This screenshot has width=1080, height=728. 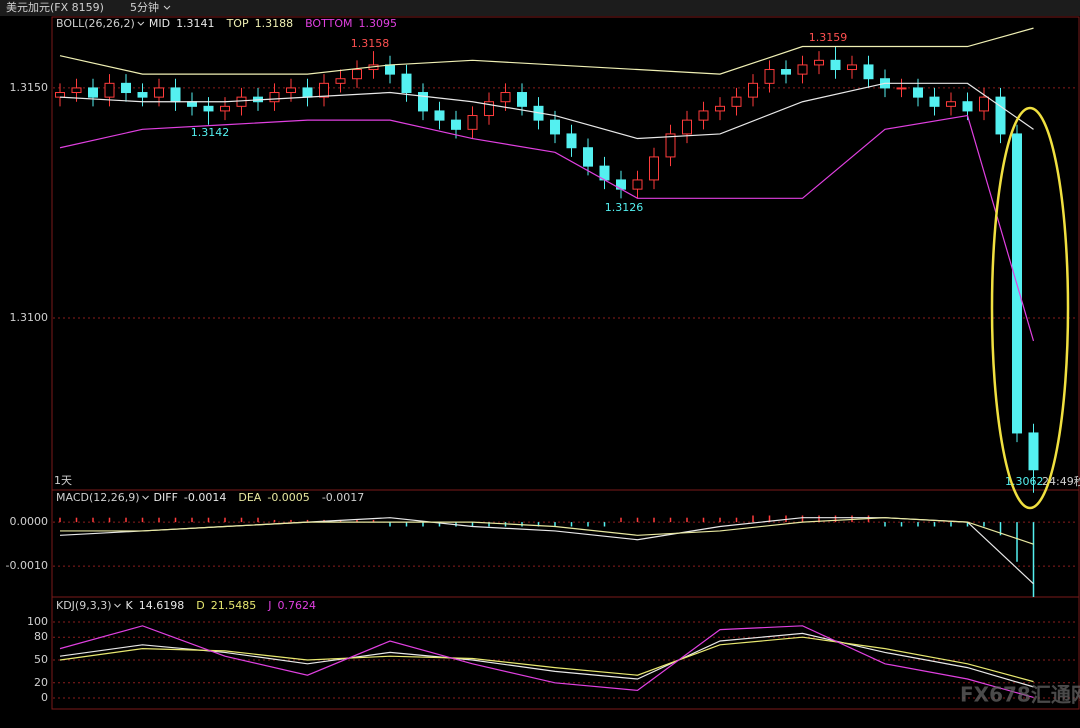 What do you see at coordinates (370, 43) in the screenshot?
I see `annotation: 1.3158` at bounding box center [370, 43].